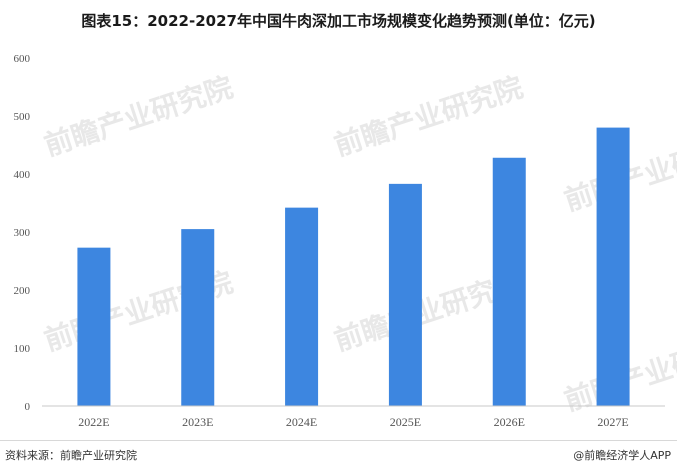 The width and height of the screenshot is (677, 476). Describe the element at coordinates (353, 422) in the screenshot. I see `x-axis-ticks: 2022E 2023E 2024E 2025E 2026E 2027E` at that location.